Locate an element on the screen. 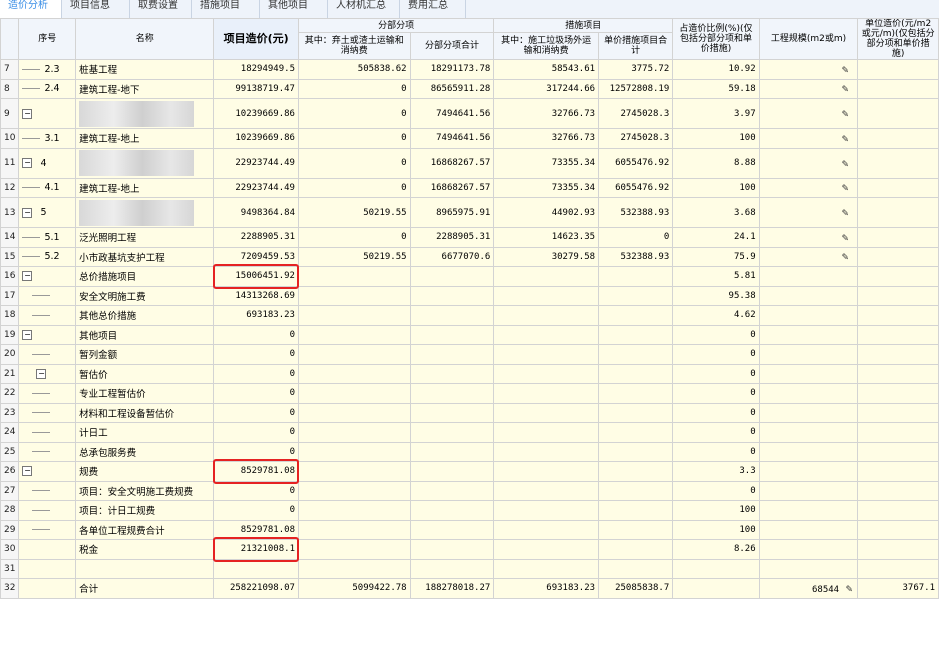 The width and height of the screenshot is (939, 650). table-row: 29 各单位工程规费合计 8529781.08 100 is located at coordinates (469, 529).